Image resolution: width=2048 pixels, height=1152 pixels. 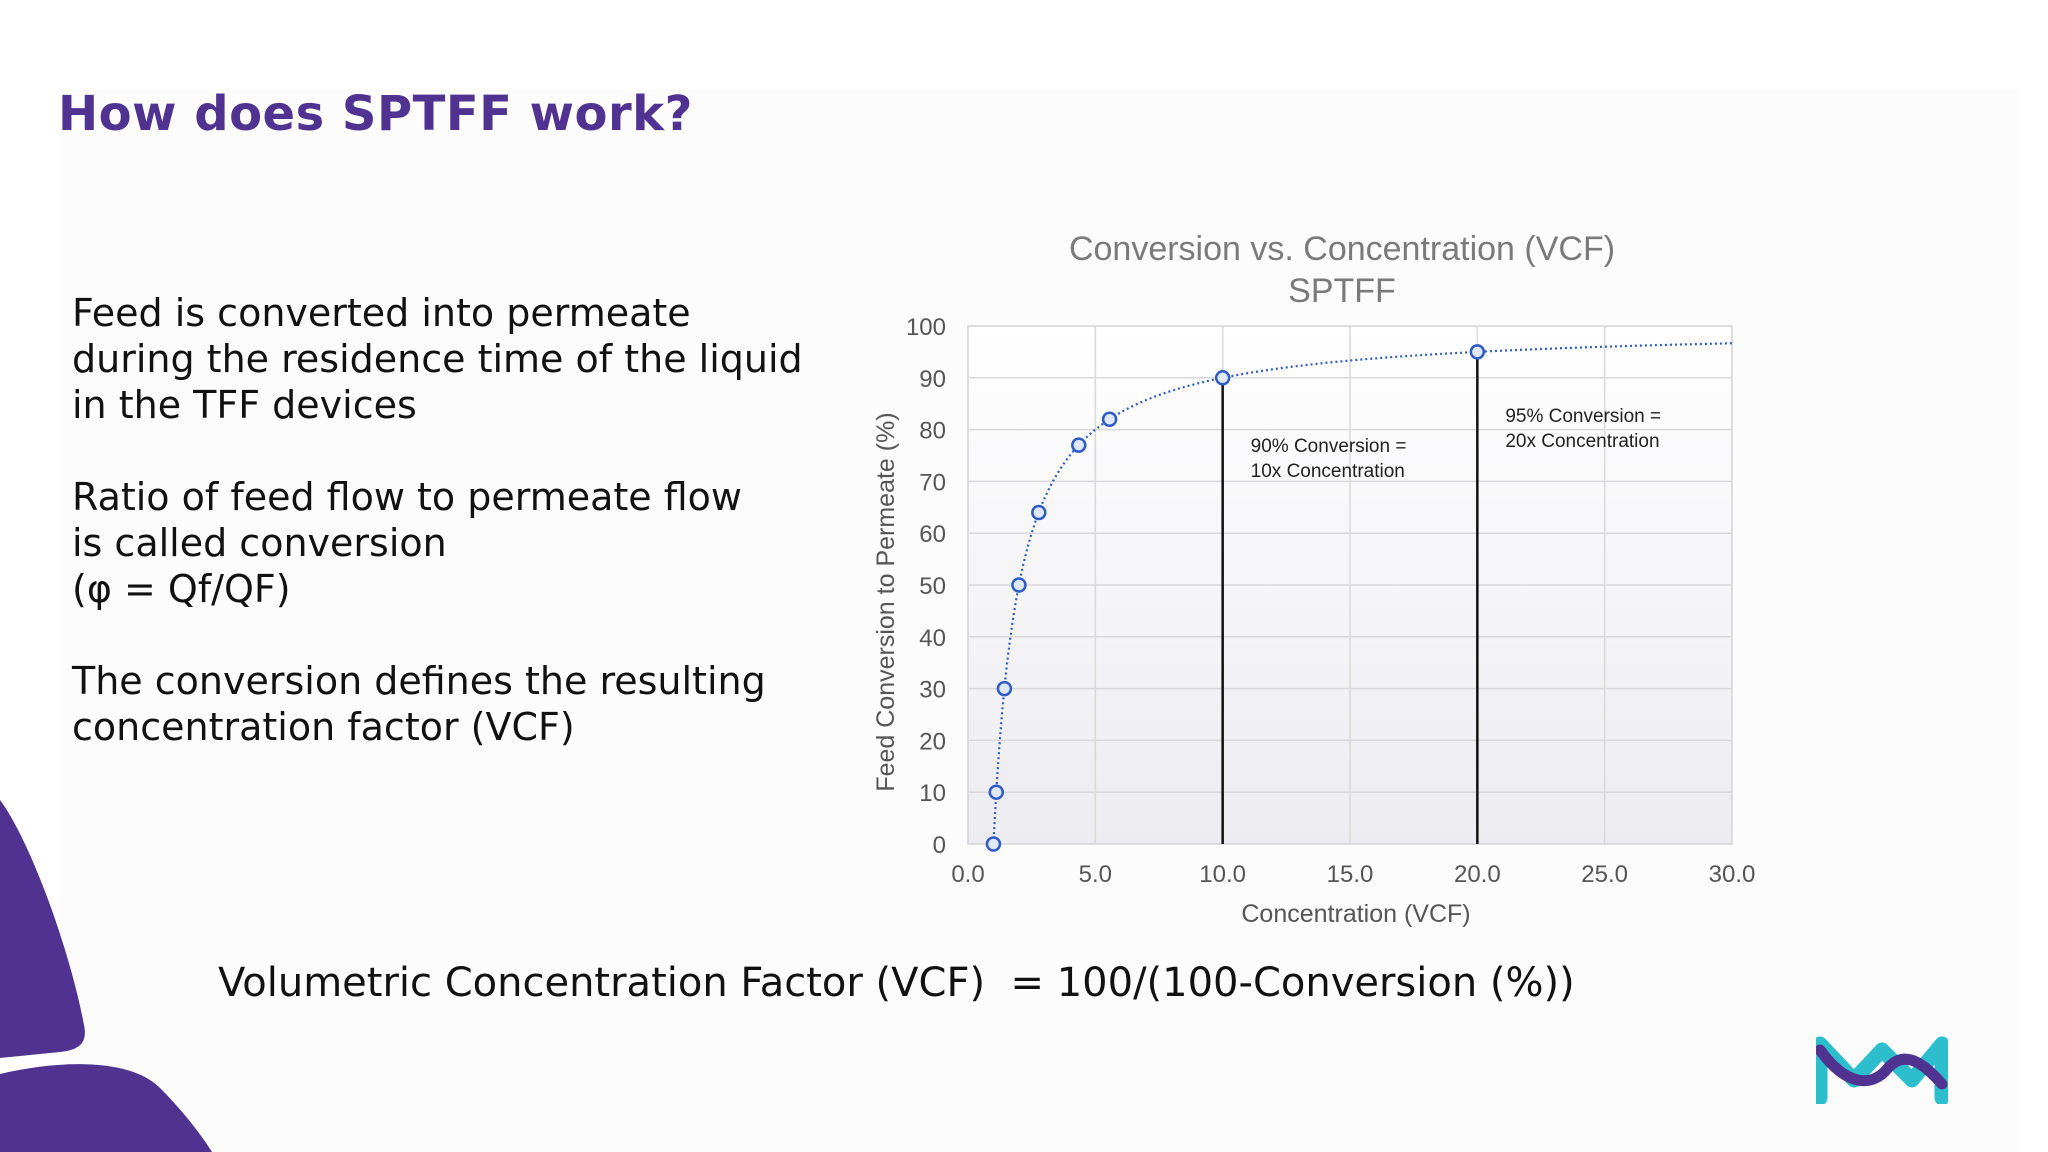 What do you see at coordinates (932, 638) in the screenshot?
I see `y-tick-label: 40` at bounding box center [932, 638].